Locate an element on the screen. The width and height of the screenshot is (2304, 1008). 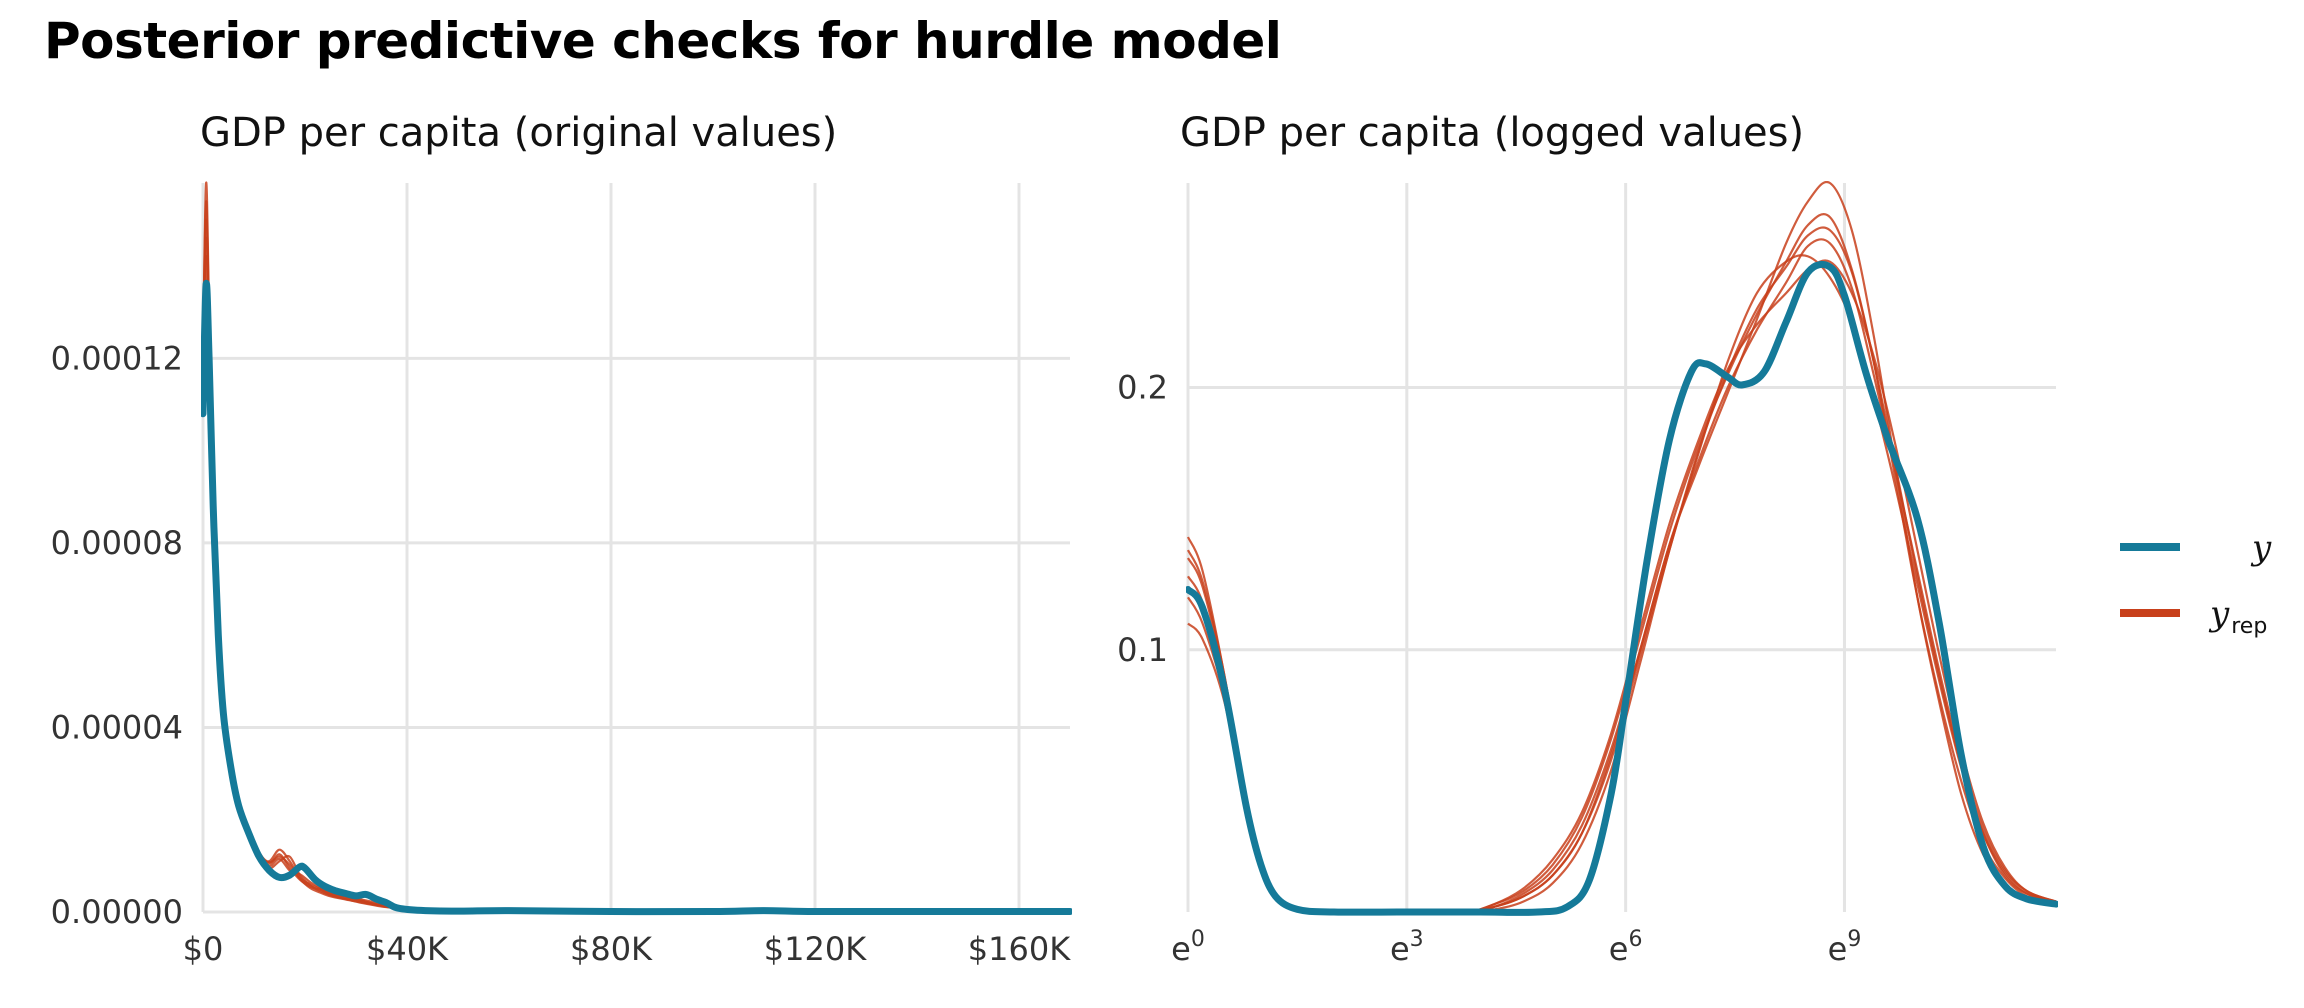
legend-label-y: y is located at coordinates (2261, 548).